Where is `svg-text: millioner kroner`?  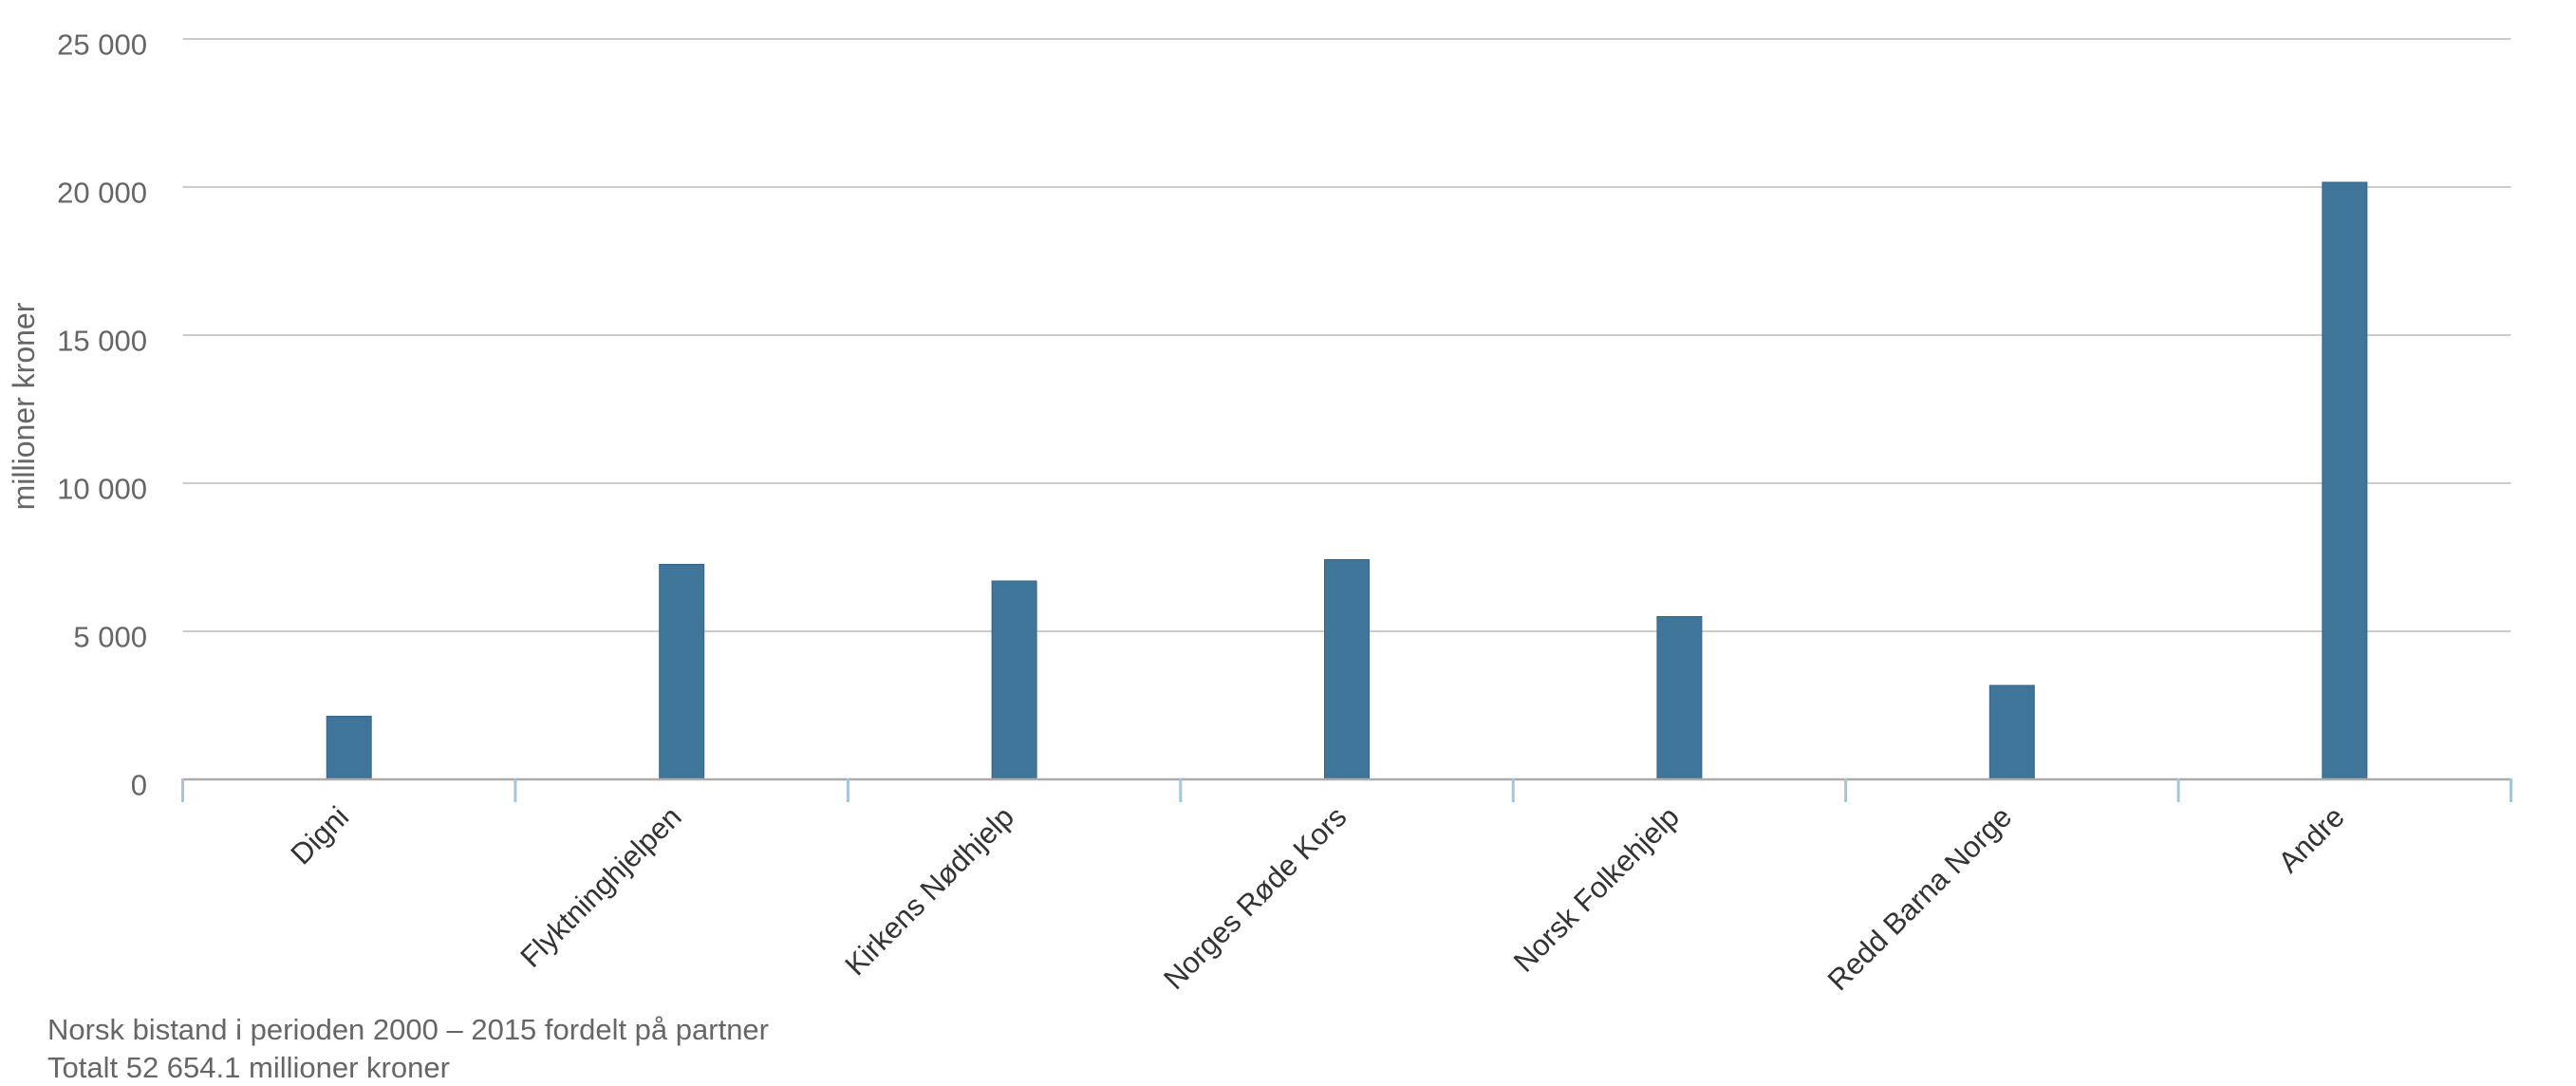
svg-text: millioner kroner is located at coordinates (24, 406).